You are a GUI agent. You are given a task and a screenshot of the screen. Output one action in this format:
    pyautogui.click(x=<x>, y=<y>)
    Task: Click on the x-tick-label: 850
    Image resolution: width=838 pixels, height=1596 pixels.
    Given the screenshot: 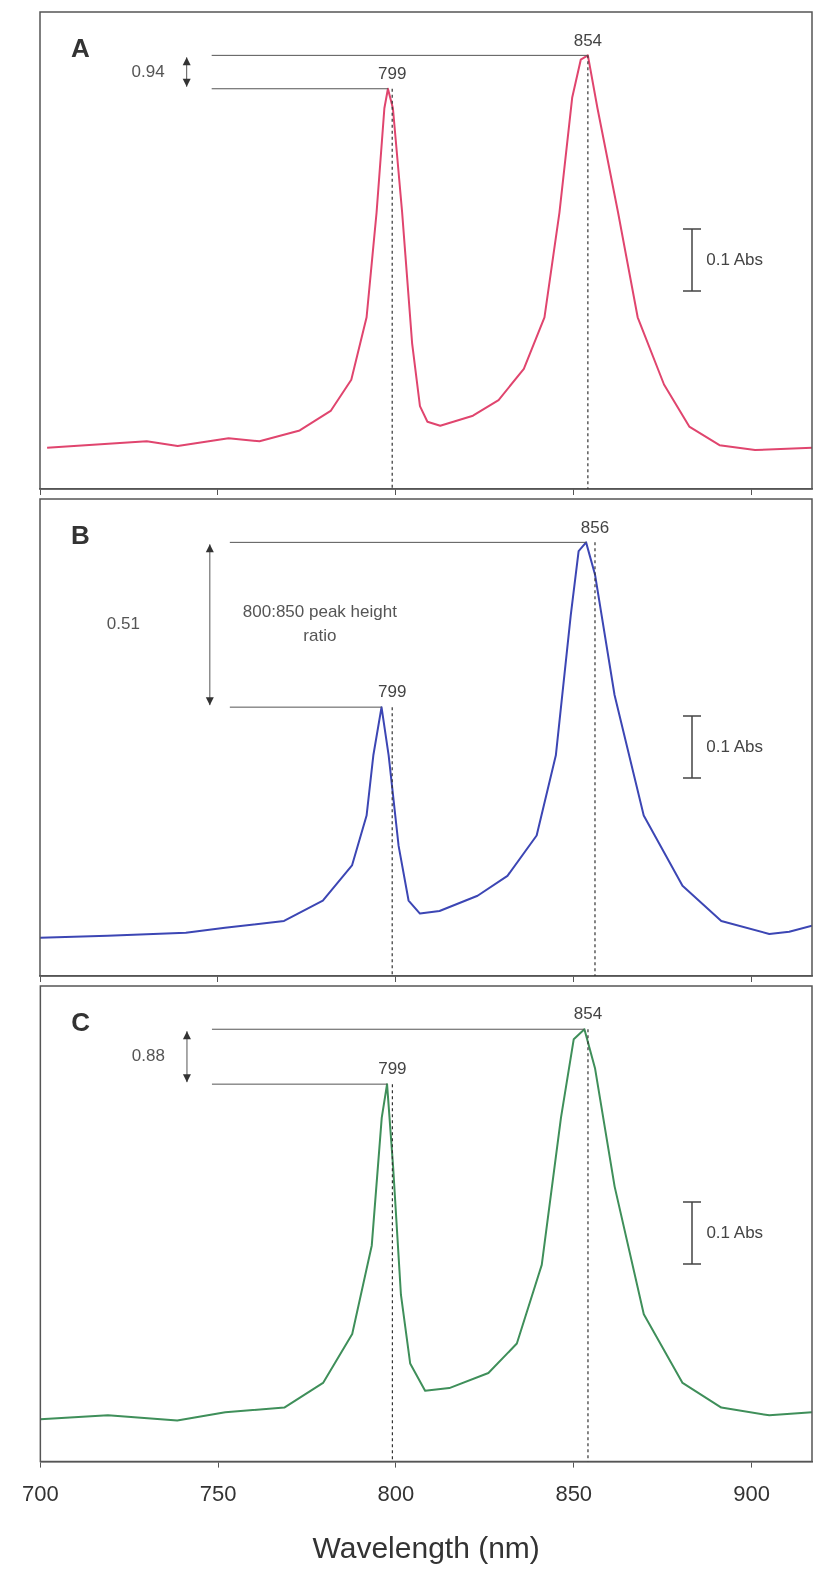 What is the action you would take?
    pyautogui.click(x=574, y=1493)
    